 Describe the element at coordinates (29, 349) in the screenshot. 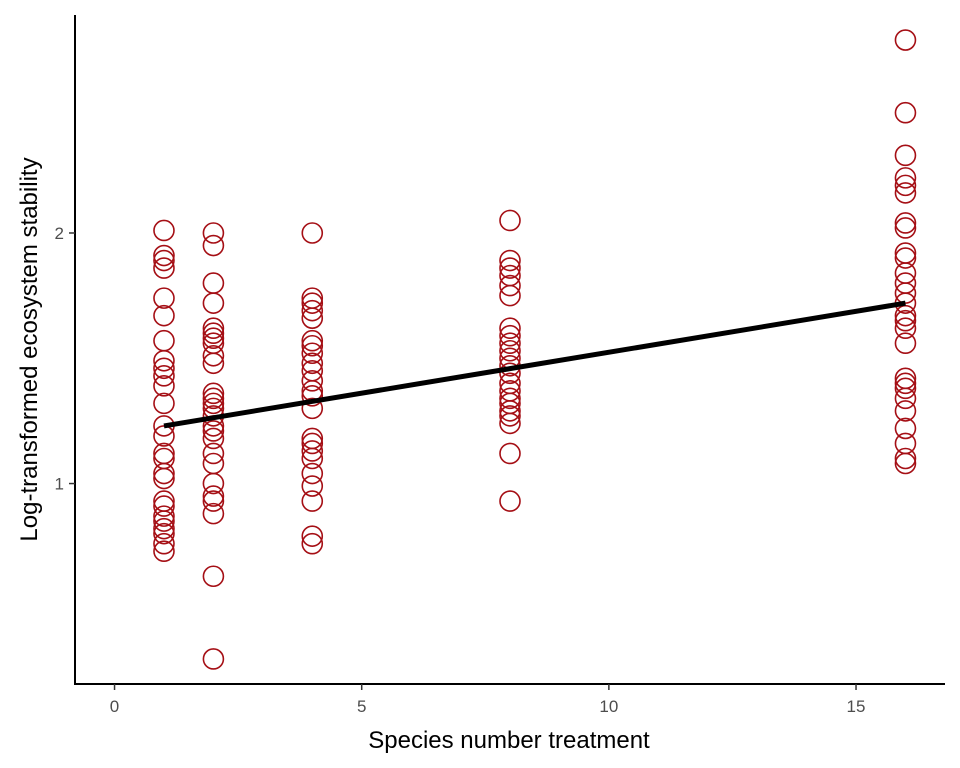

I see `y-axis-title: Log-transformed ecosystem stability` at that location.